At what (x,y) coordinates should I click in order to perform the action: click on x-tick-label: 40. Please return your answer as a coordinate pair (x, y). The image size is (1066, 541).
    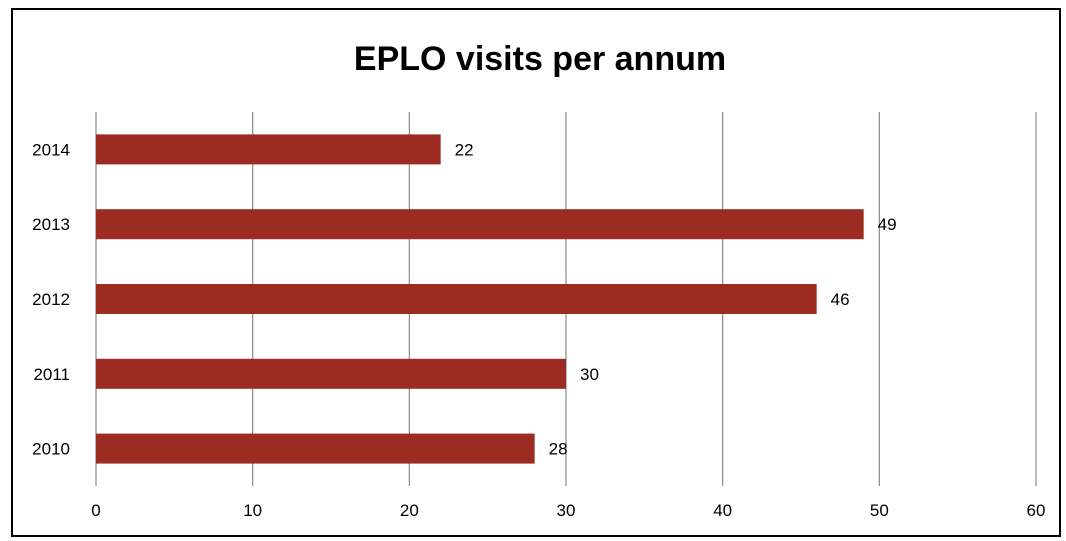
    Looking at the image, I should click on (722, 510).